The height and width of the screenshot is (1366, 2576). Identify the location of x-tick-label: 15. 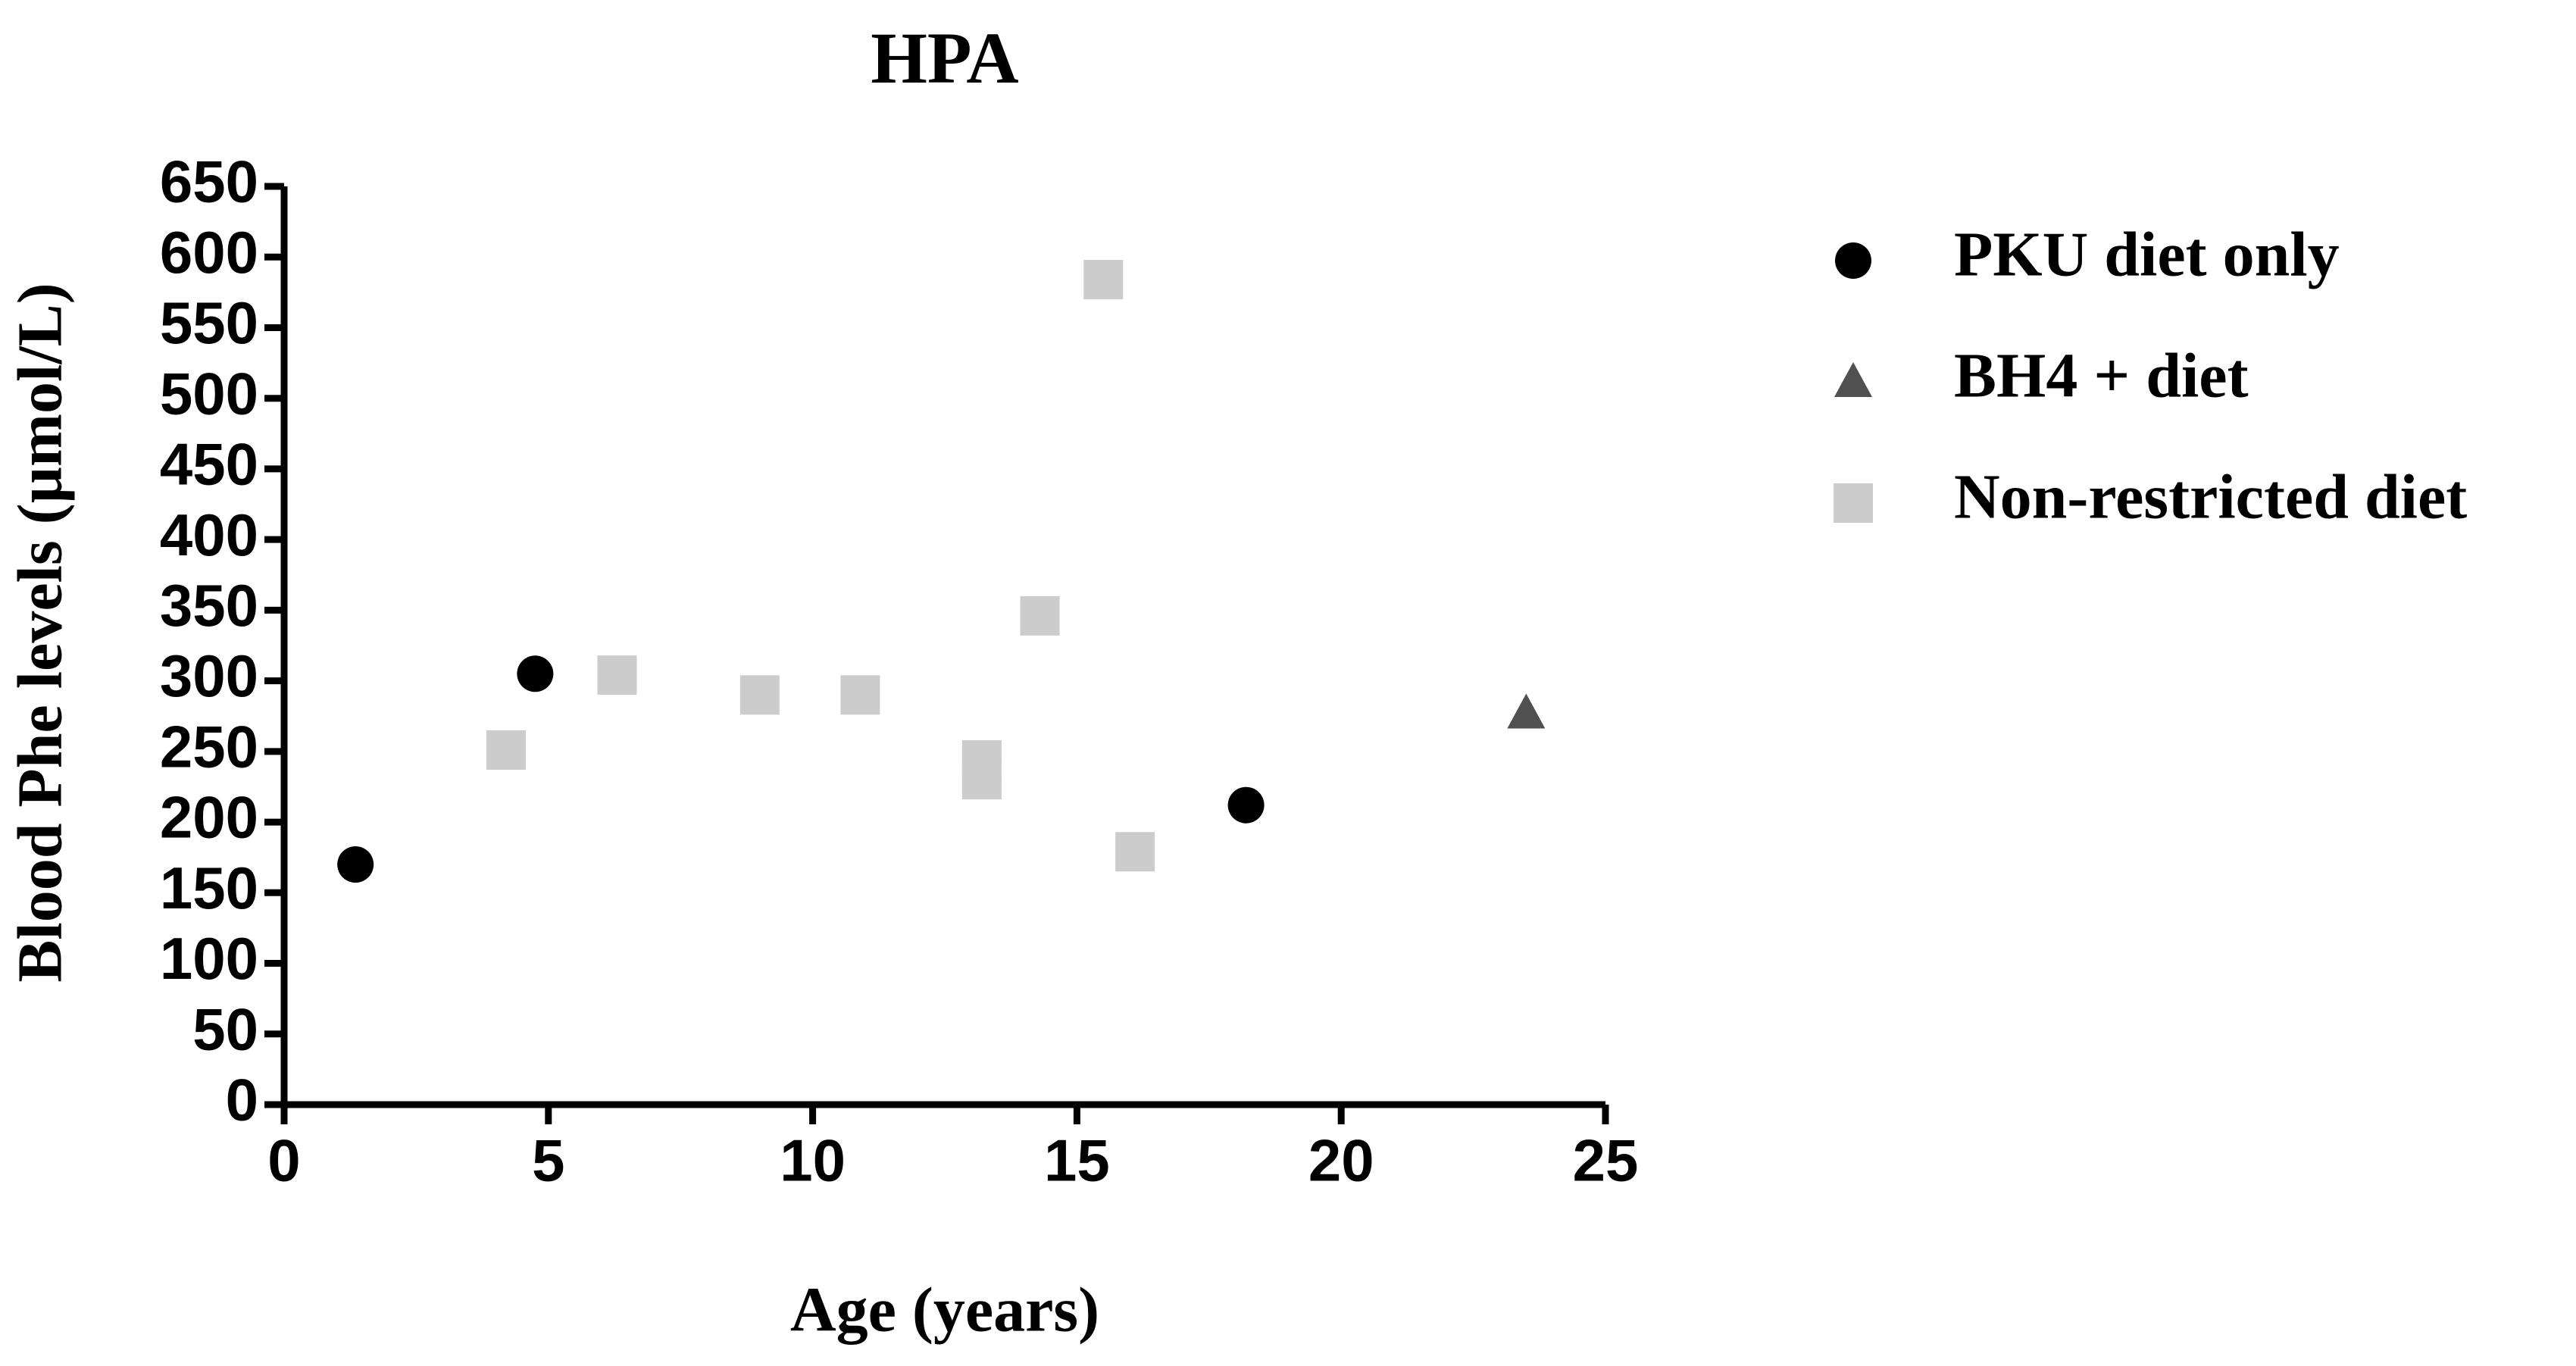
(1077, 1160).